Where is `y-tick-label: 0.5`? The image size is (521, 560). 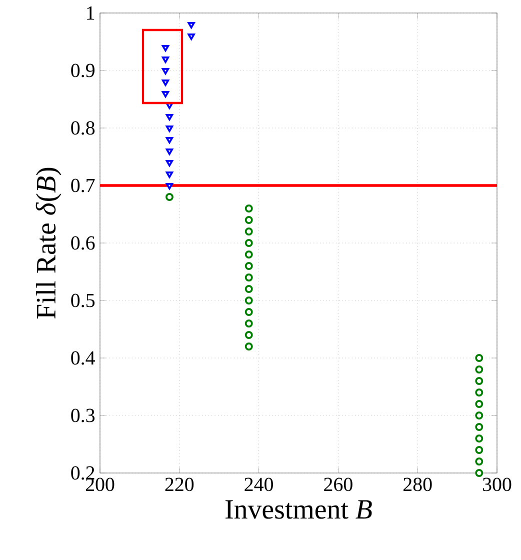 y-tick-label: 0.5 is located at coordinates (83, 301).